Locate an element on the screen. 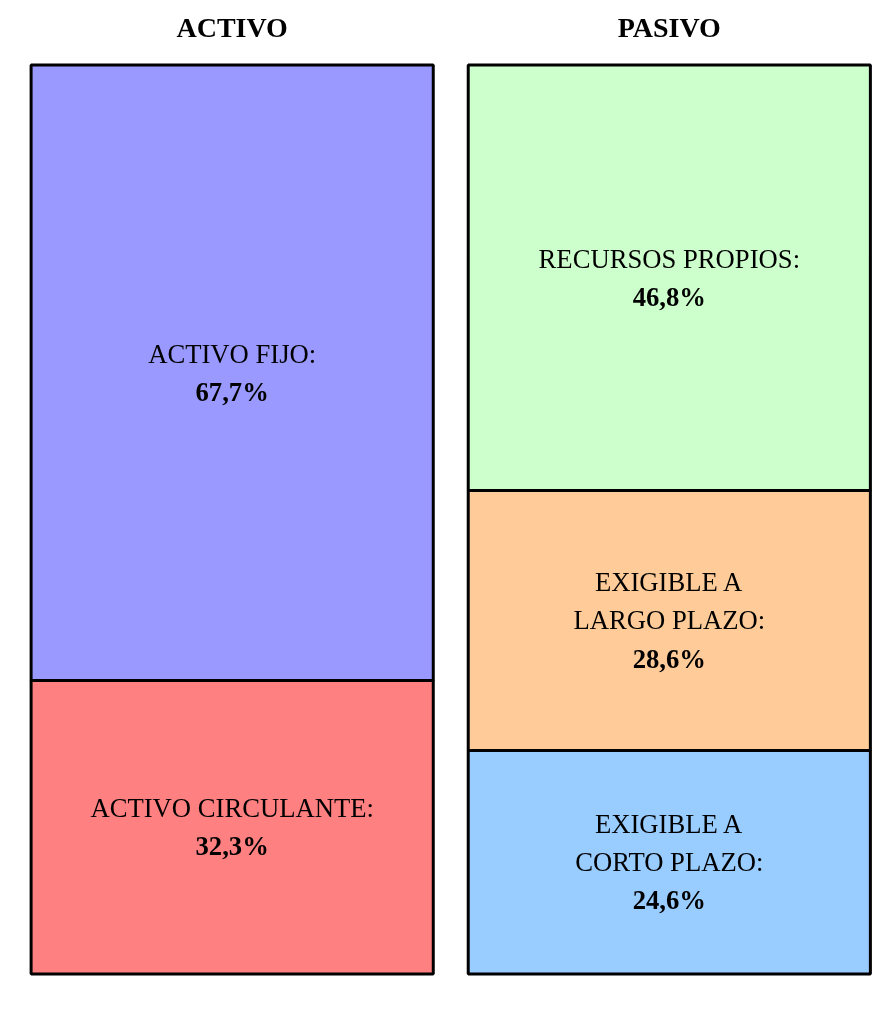  data-label: 32,3% is located at coordinates (232, 846).